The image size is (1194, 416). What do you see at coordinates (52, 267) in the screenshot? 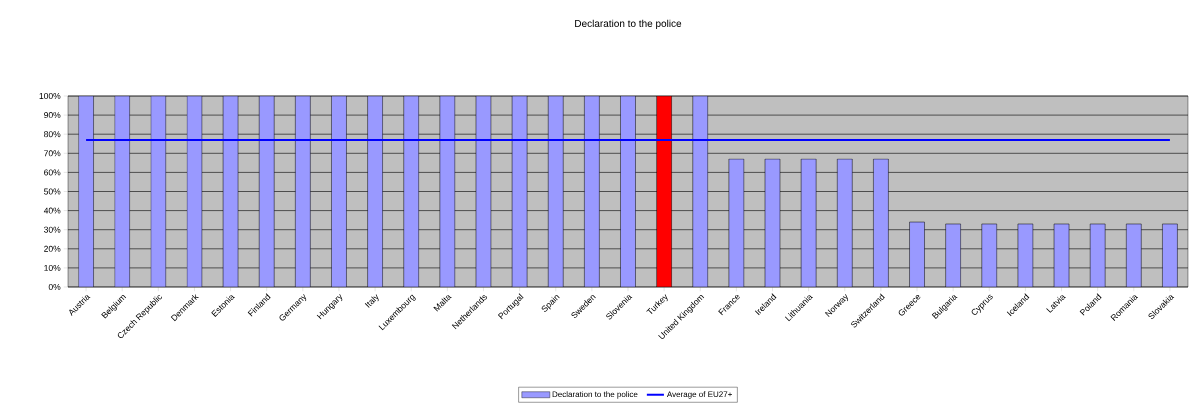
I see `y-tick-label: 10%` at bounding box center [52, 267].